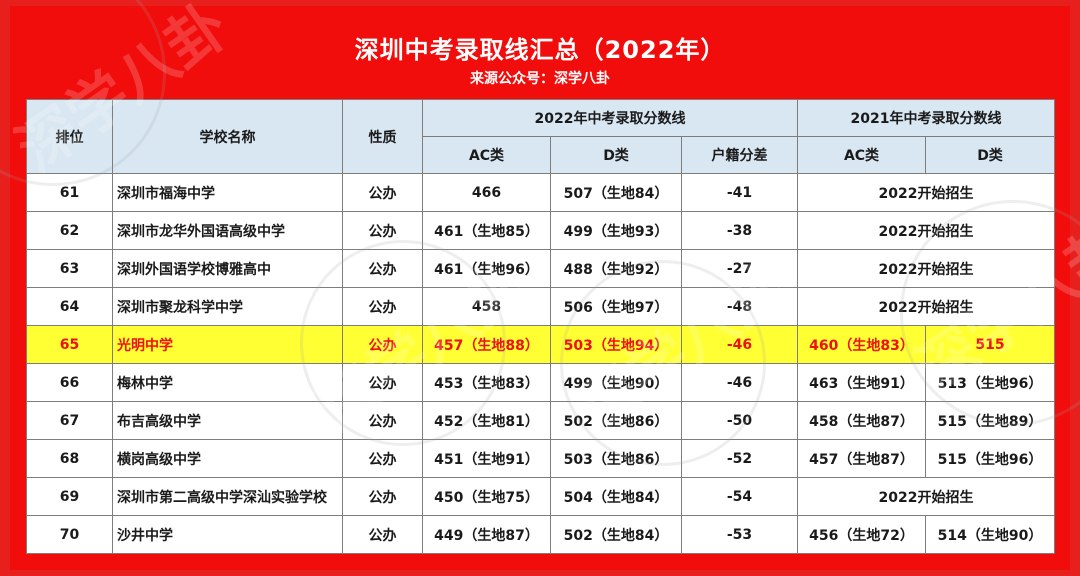 This screenshot has height=576, width=1080. Describe the element at coordinates (861, 344) in the screenshot. I see `cell-ac-2021: 460（生地83）` at that location.